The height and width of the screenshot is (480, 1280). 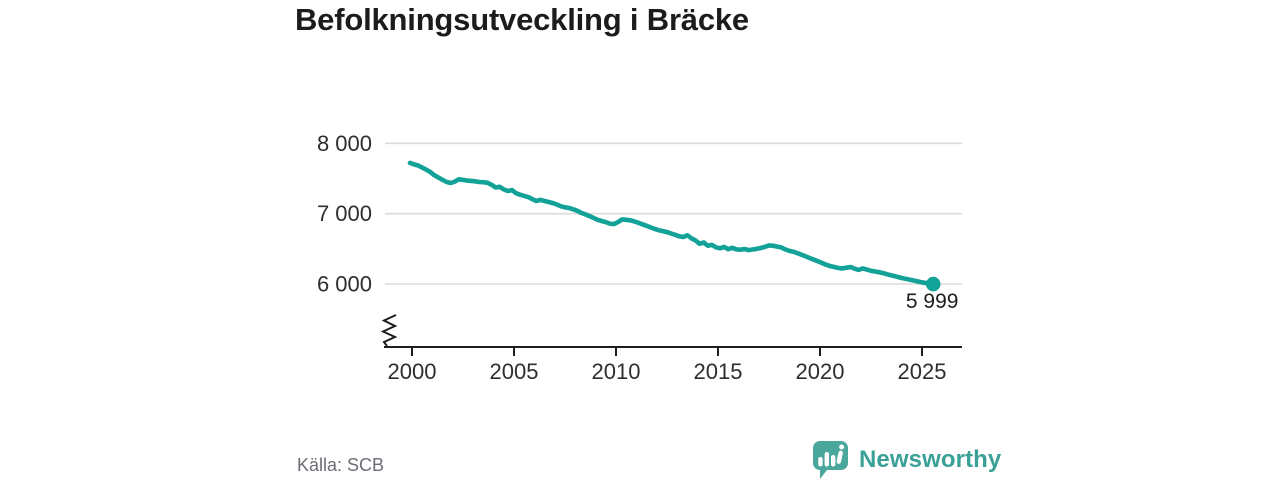 What do you see at coordinates (718, 371) in the screenshot?
I see `x-tick-label-2015: 2015` at bounding box center [718, 371].